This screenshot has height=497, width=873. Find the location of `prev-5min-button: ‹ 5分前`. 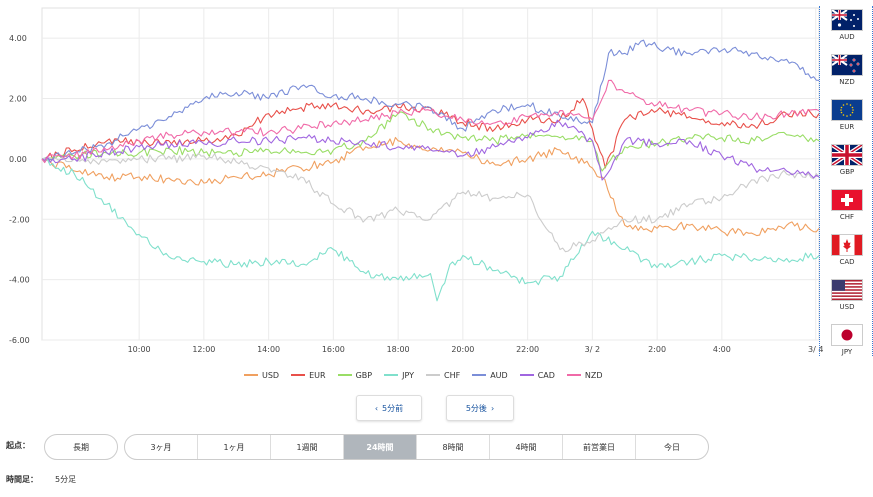

prev-5min-button: ‹ 5分前 is located at coordinates (389, 408).